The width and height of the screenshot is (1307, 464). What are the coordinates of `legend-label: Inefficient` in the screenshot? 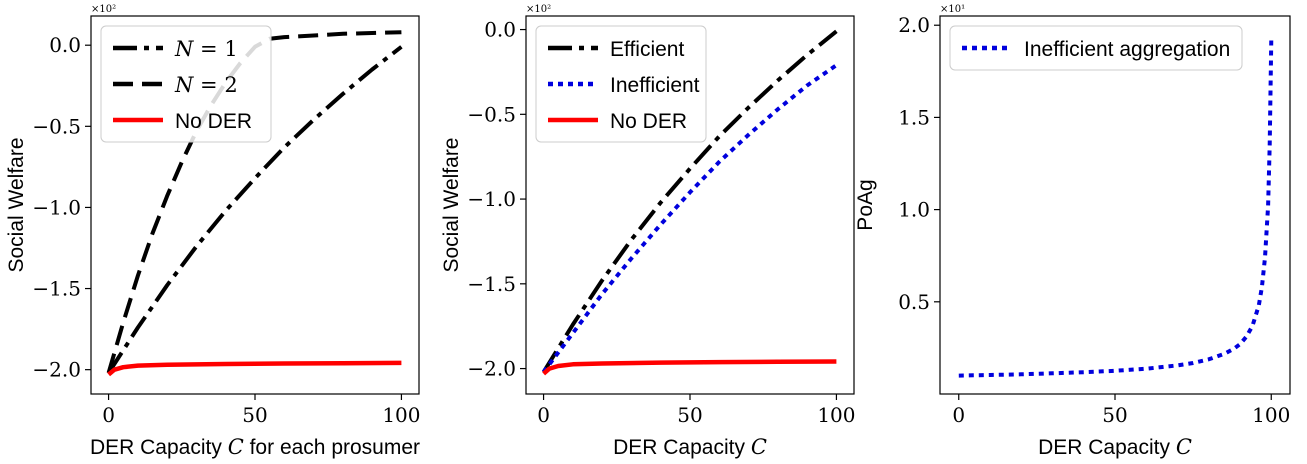 It's located at (655, 85).